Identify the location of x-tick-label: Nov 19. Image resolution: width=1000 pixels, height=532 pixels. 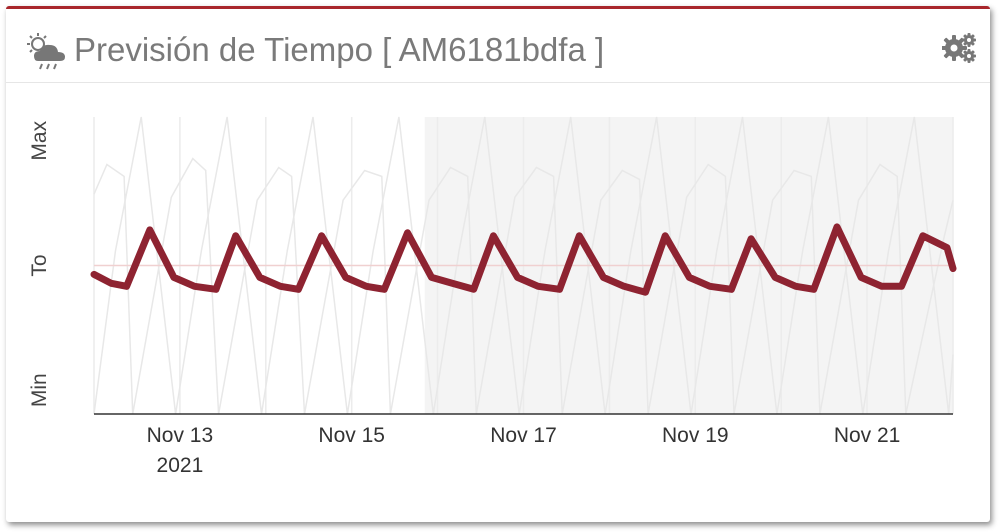
(695, 435).